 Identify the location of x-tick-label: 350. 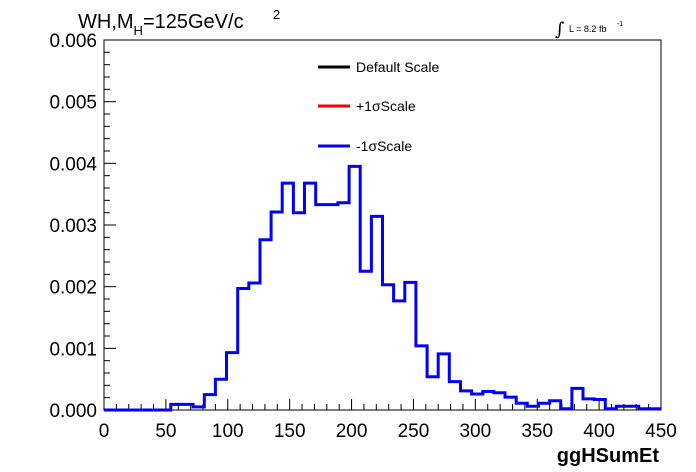
(537, 431).